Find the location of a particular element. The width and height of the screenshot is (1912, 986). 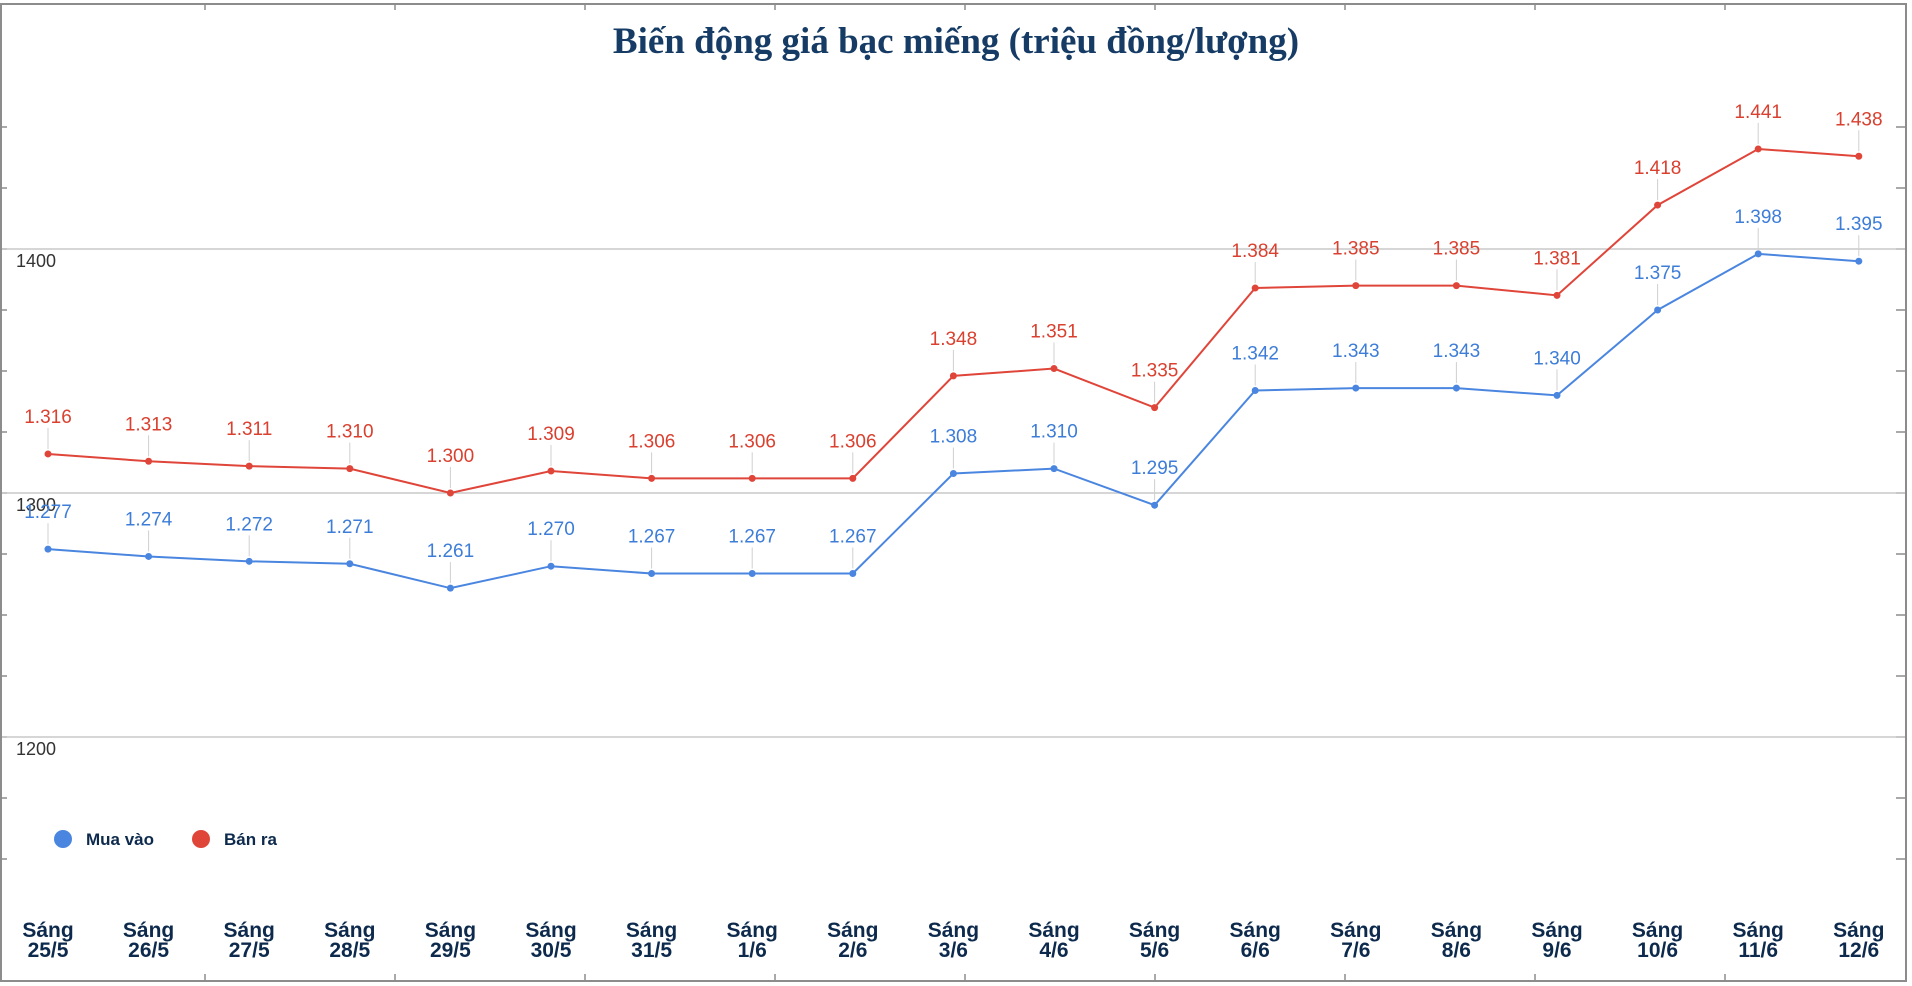

legend-marker-mua-vao is located at coordinates (63, 839).